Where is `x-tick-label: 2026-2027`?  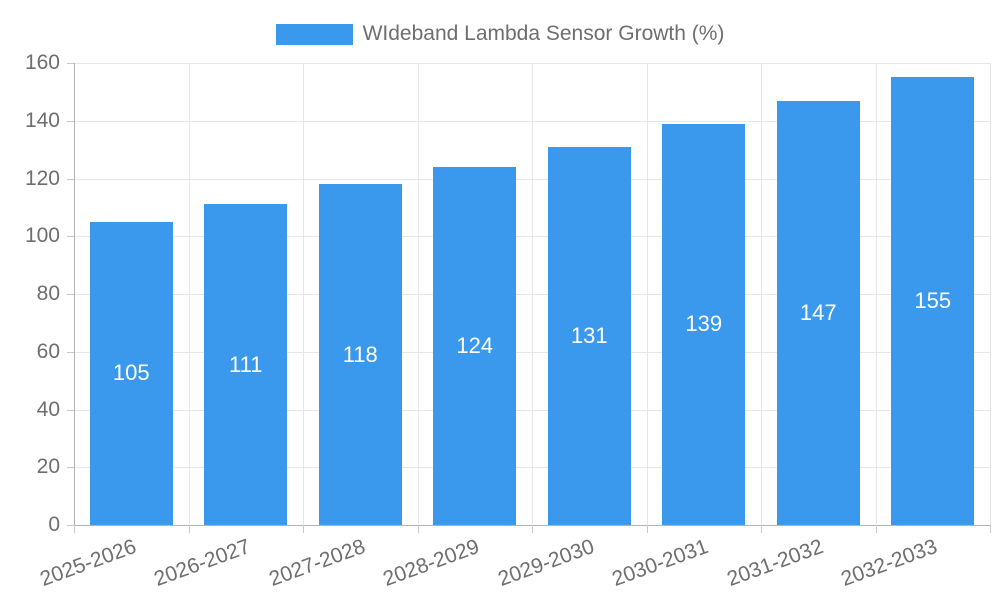 x-tick-label: 2026-2027 is located at coordinates (202, 563).